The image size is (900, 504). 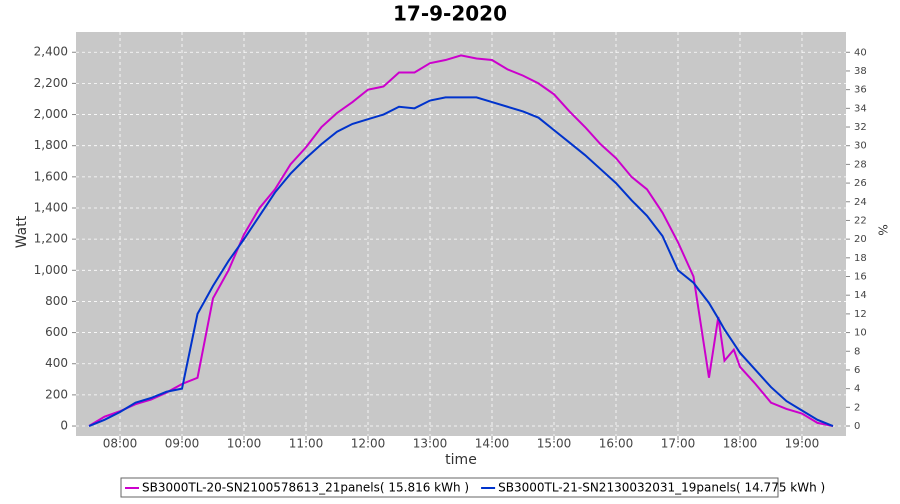 What do you see at coordinates (857, 351) in the screenshot?
I see `y2-tick-label: 8` at bounding box center [857, 351].